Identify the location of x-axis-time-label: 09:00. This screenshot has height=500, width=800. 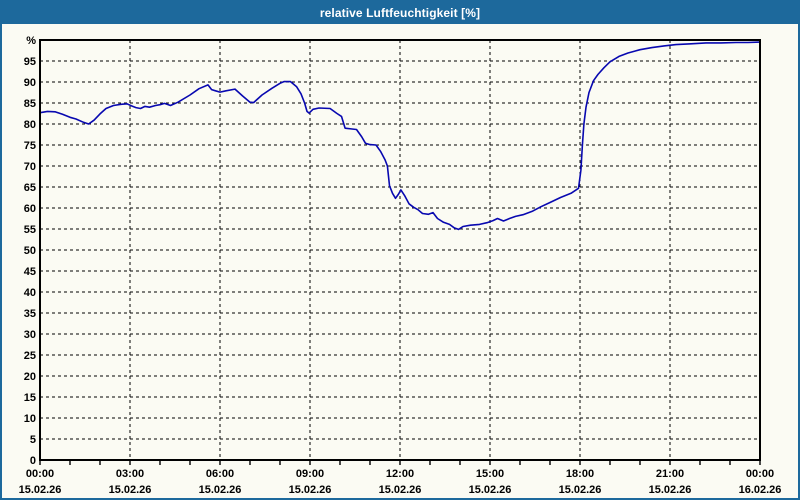
(310, 474).